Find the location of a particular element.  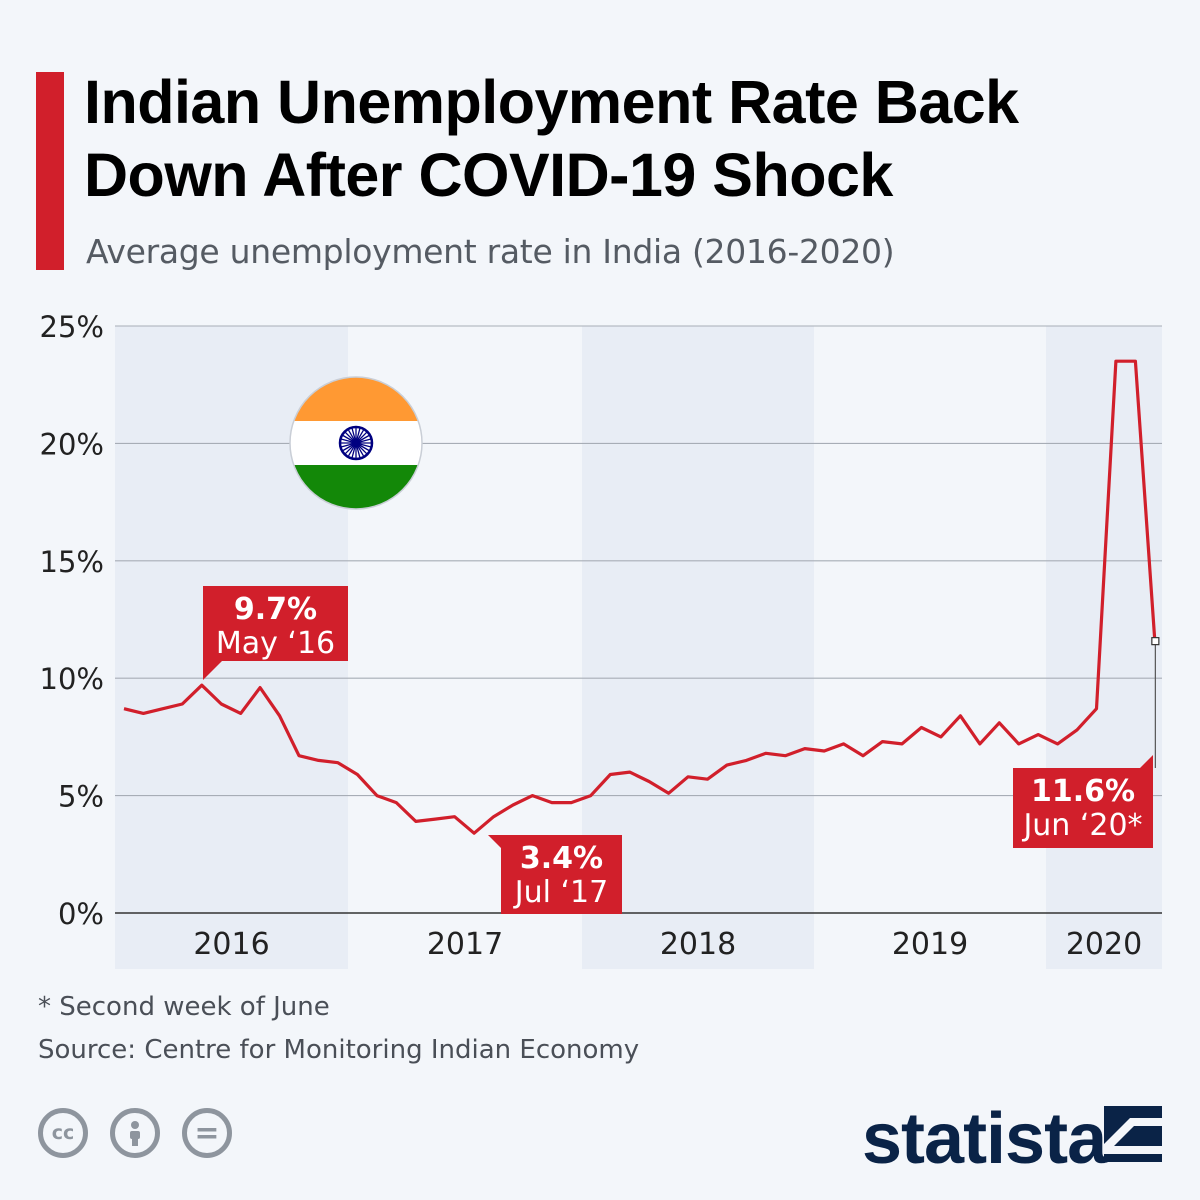

india-flag-icon is located at coordinates (356, 443).